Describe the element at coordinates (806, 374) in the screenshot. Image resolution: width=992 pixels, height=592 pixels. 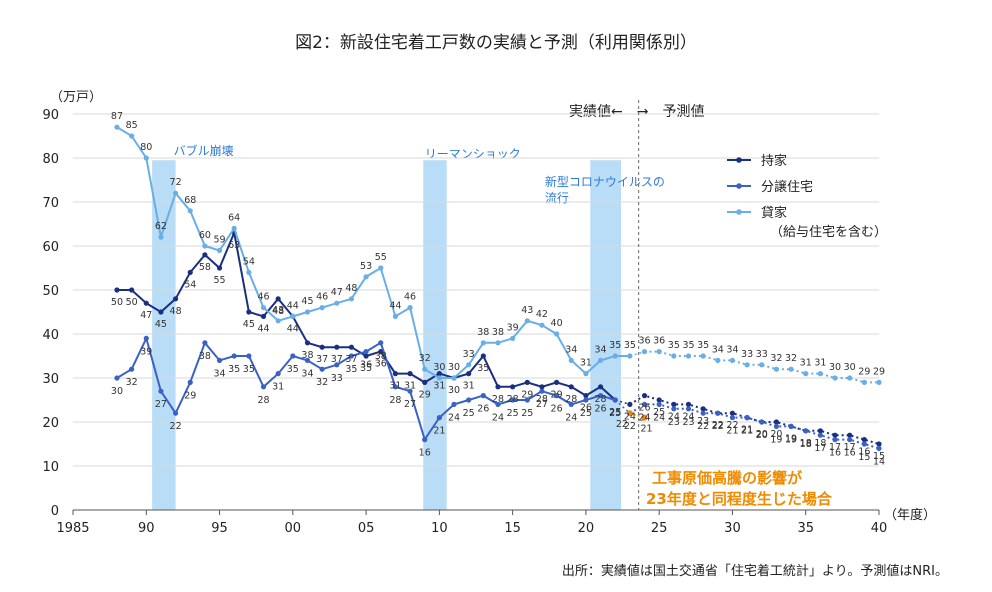
I see `fpoint-2-2035` at that location.